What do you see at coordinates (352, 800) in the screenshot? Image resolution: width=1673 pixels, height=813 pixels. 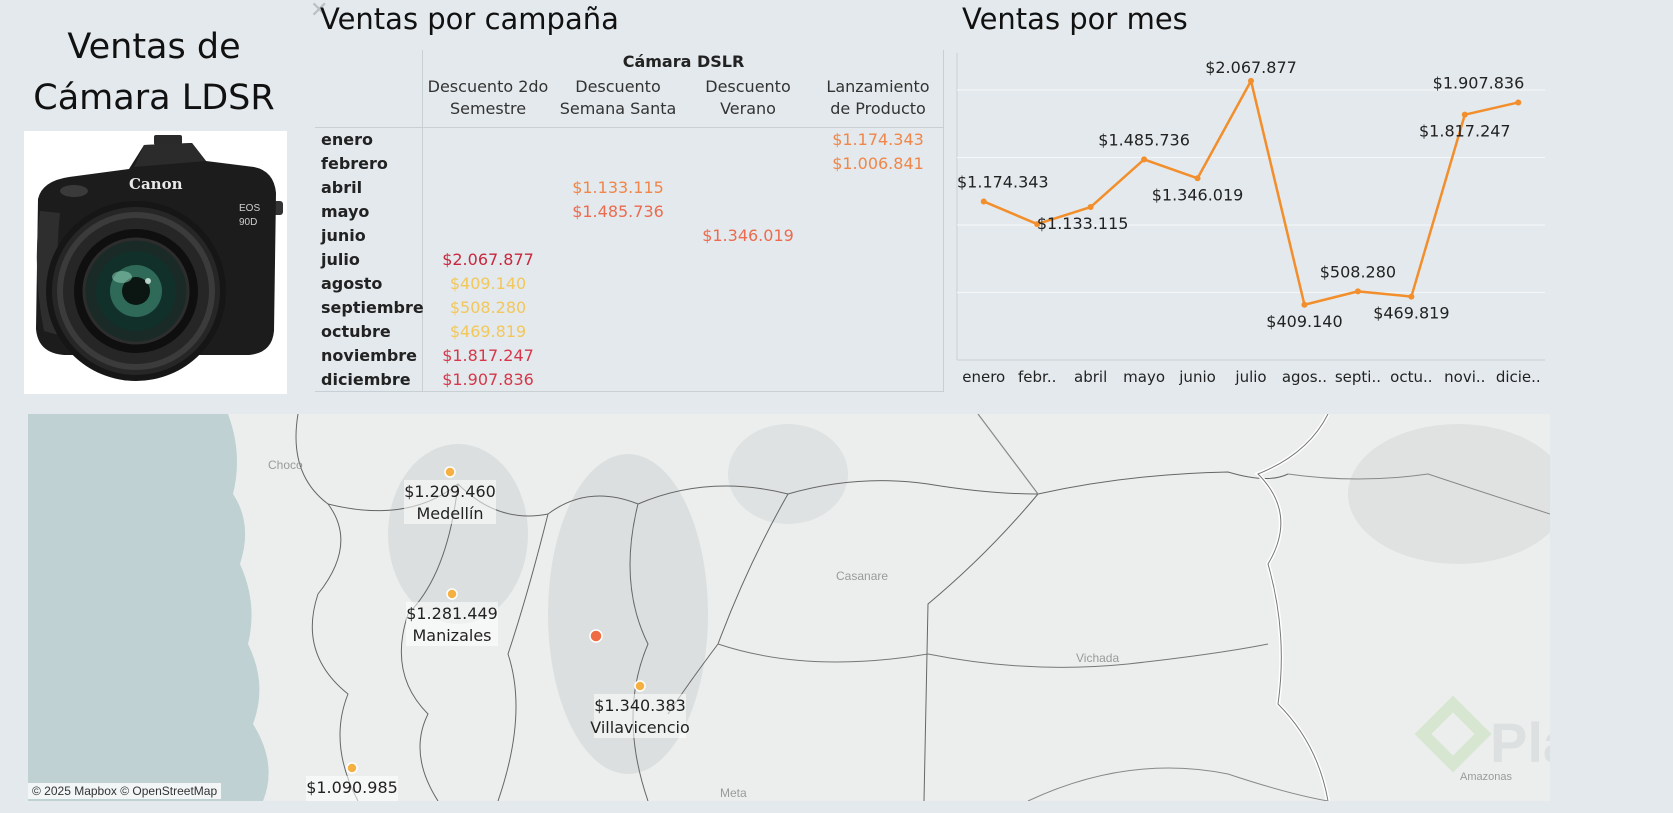 I see `city-name: Cali` at bounding box center [352, 800].